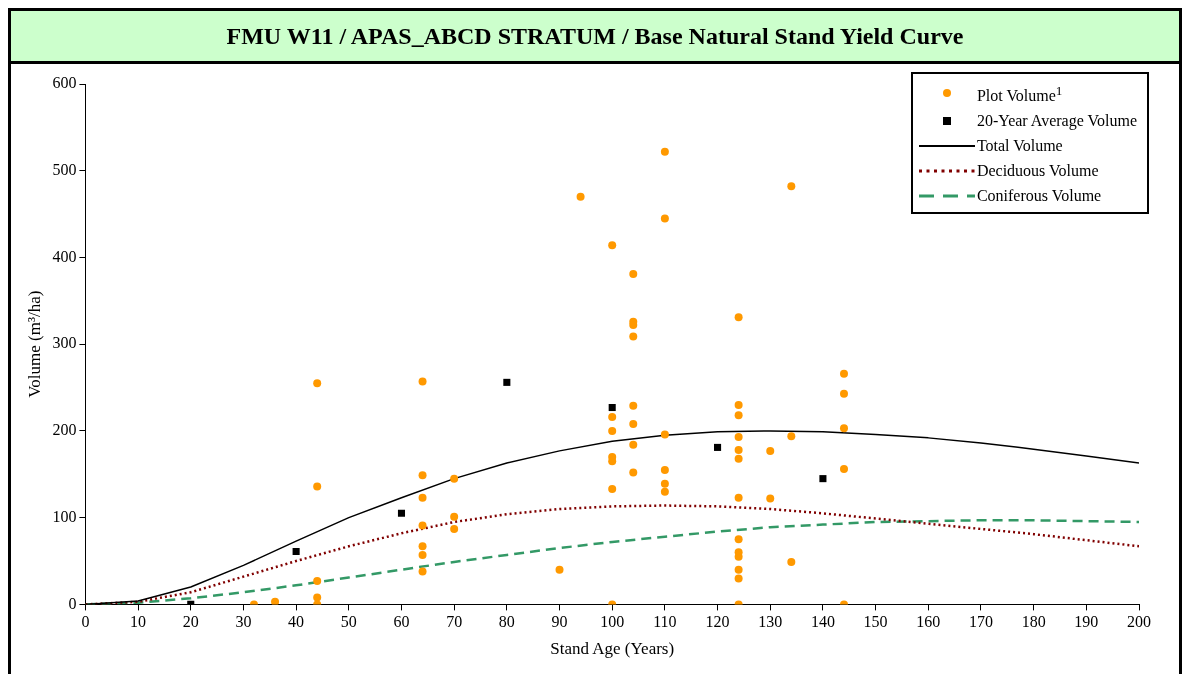 Image resolution: width=1190 pixels, height=677 pixels. Describe the element at coordinates (770, 622) in the screenshot. I see `x-tick-label: 130` at that location.